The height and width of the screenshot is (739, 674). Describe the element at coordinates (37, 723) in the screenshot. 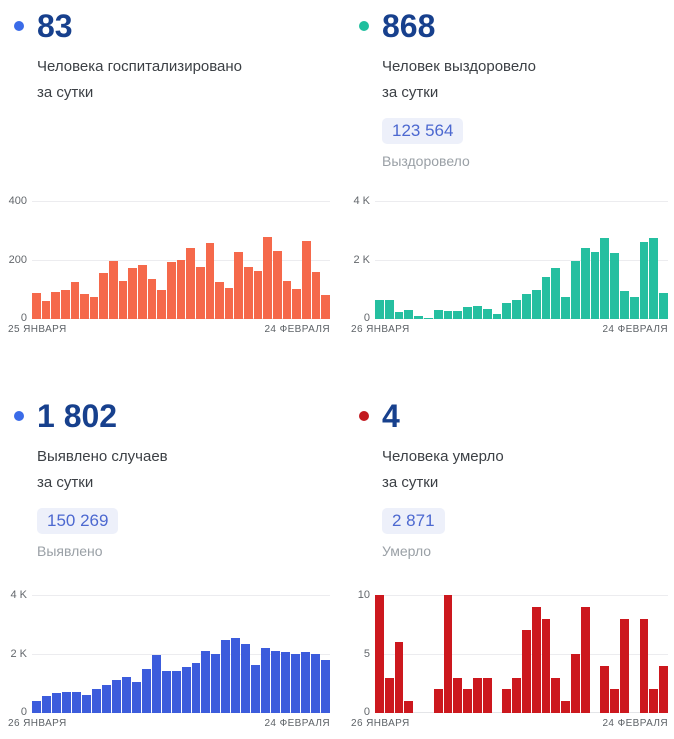

I see `x-axis-start-label: 26 ЯНВАРЯ` at that location.